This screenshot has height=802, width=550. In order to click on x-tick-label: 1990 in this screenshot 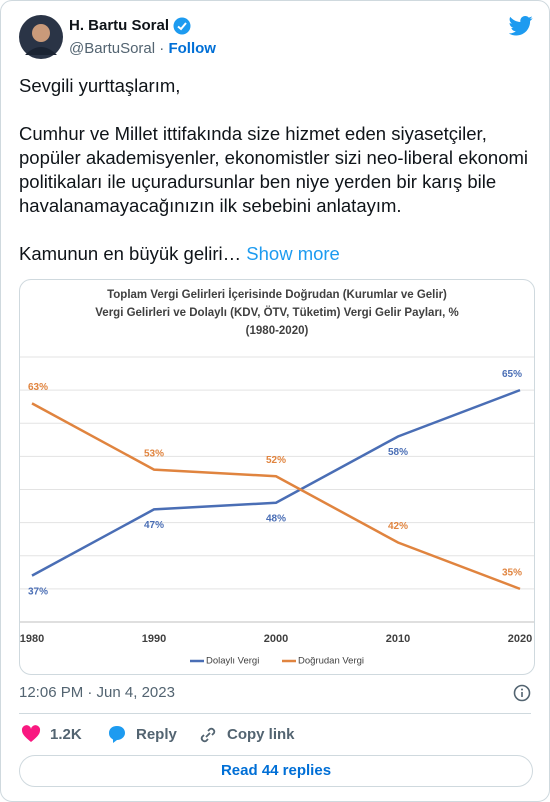, I will do `click(154, 639)`.